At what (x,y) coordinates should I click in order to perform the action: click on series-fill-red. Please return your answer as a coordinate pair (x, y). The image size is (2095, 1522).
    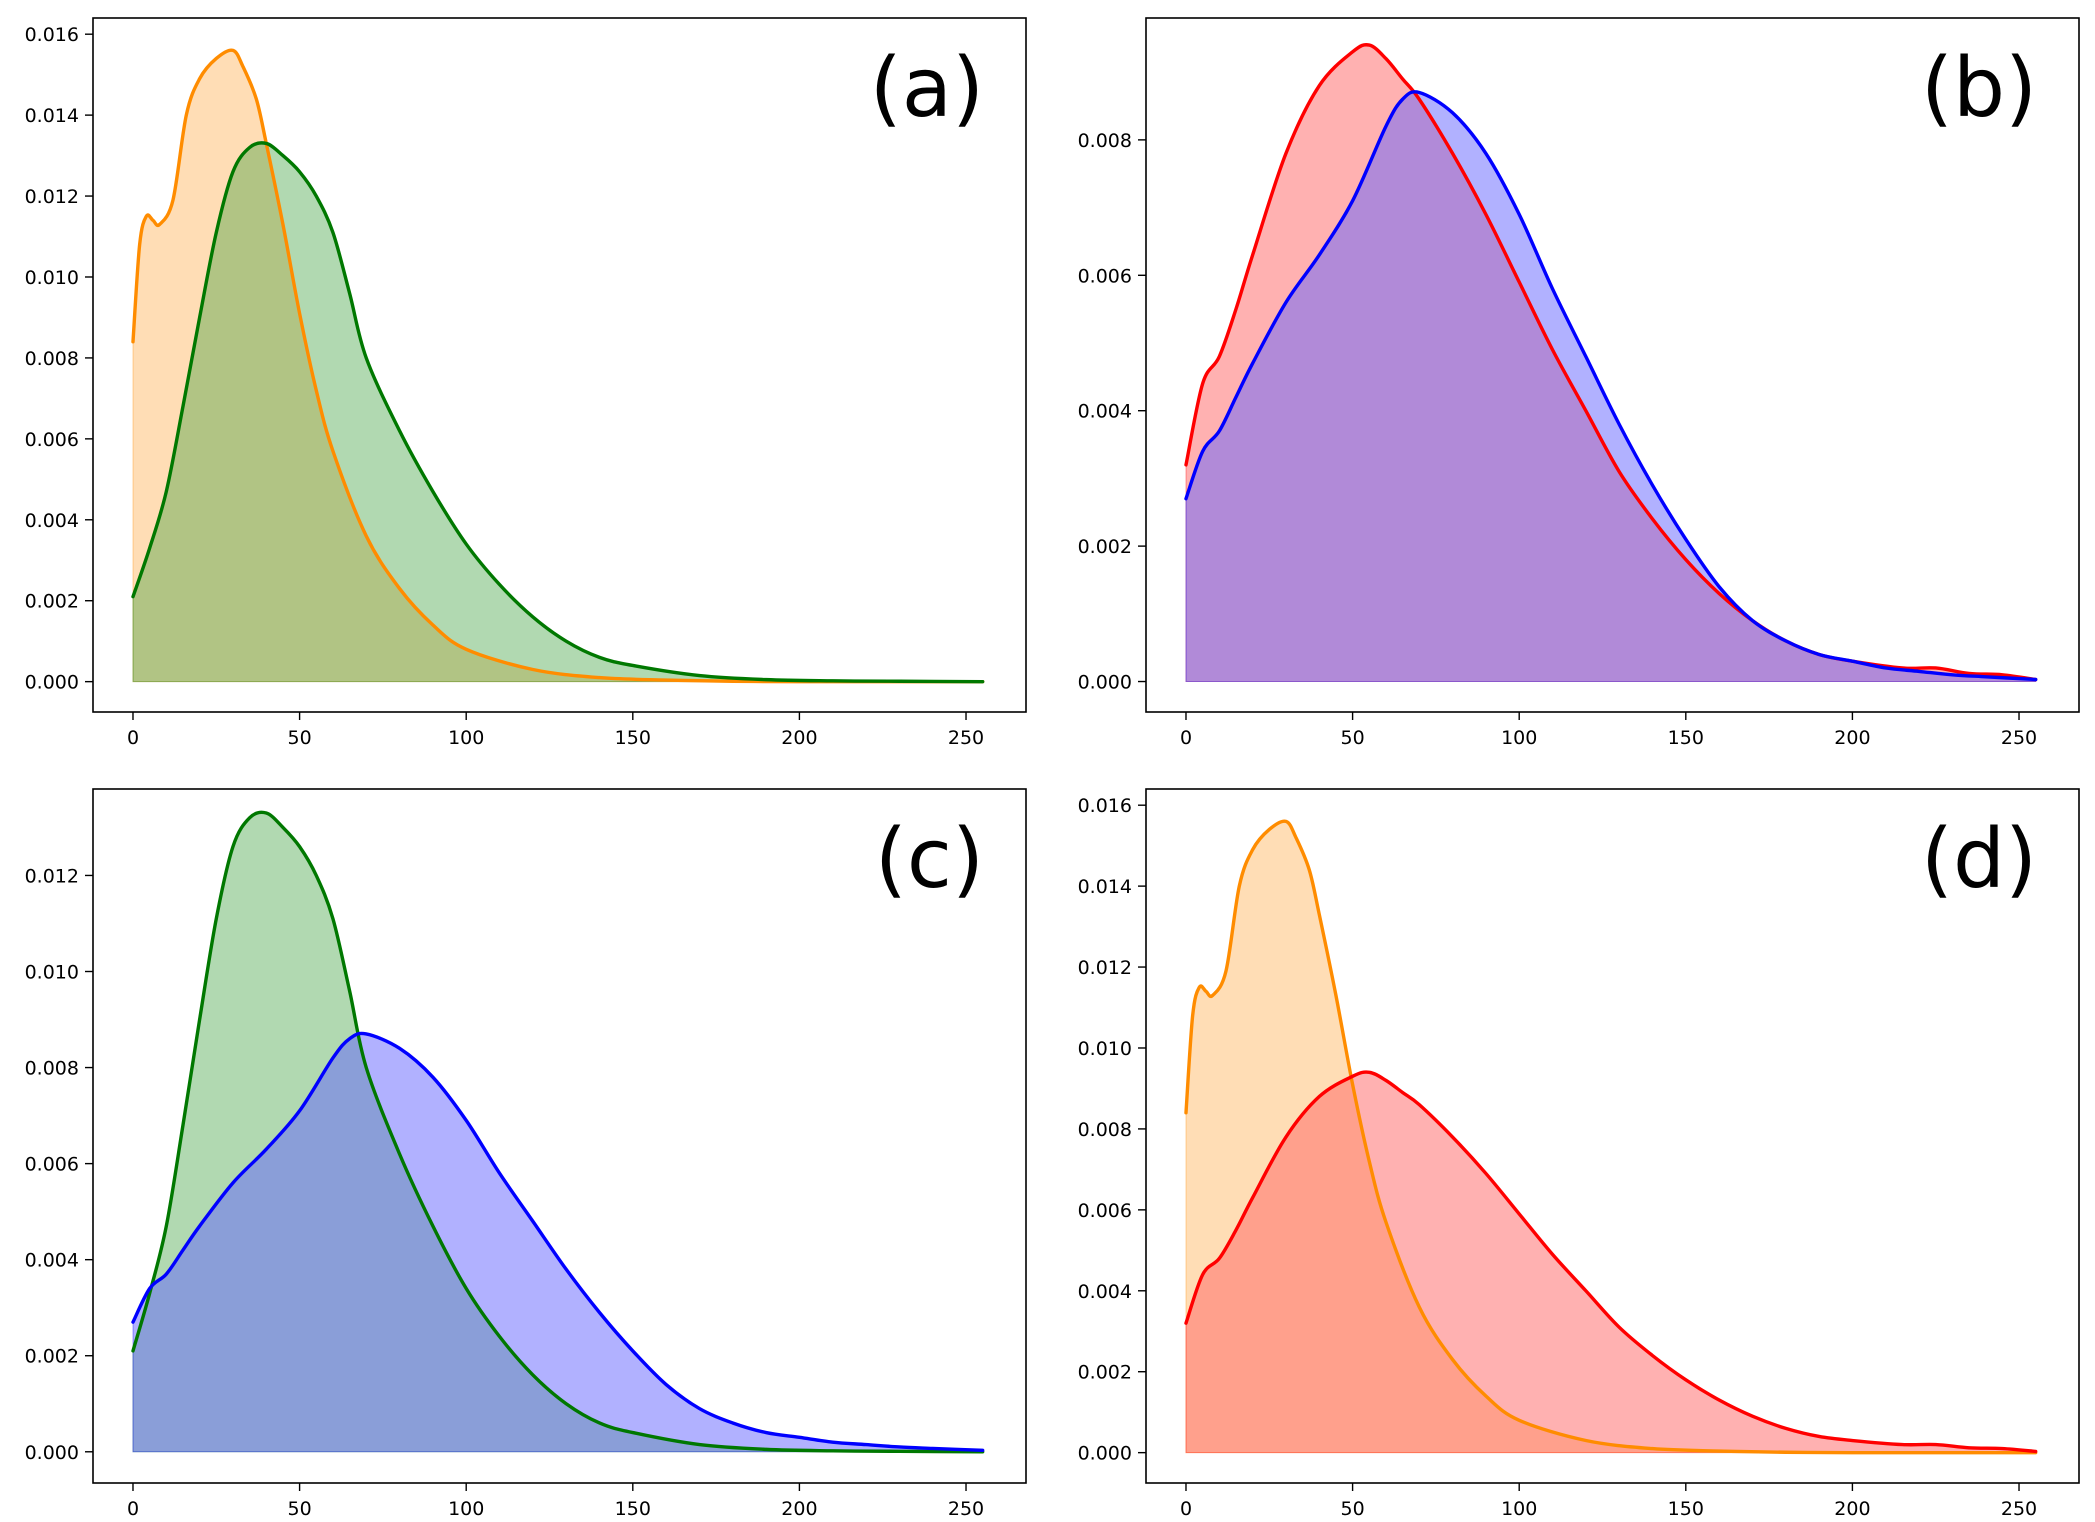
    Looking at the image, I should click on (1611, 1262).